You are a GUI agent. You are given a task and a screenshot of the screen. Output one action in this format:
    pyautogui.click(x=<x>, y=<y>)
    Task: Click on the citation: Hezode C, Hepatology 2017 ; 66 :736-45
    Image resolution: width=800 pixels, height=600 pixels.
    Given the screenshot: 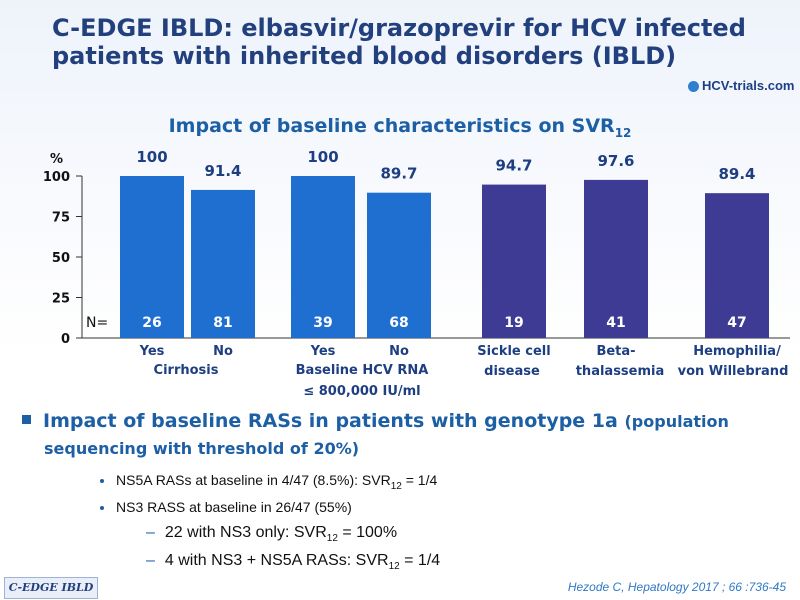 What is the action you would take?
    pyautogui.click(x=676, y=587)
    